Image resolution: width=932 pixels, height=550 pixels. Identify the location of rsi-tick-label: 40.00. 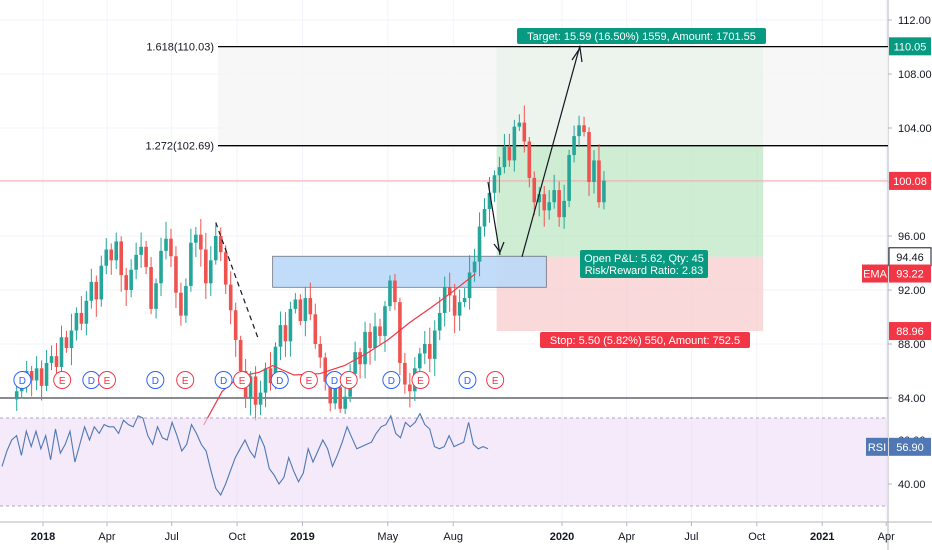
(912, 485).